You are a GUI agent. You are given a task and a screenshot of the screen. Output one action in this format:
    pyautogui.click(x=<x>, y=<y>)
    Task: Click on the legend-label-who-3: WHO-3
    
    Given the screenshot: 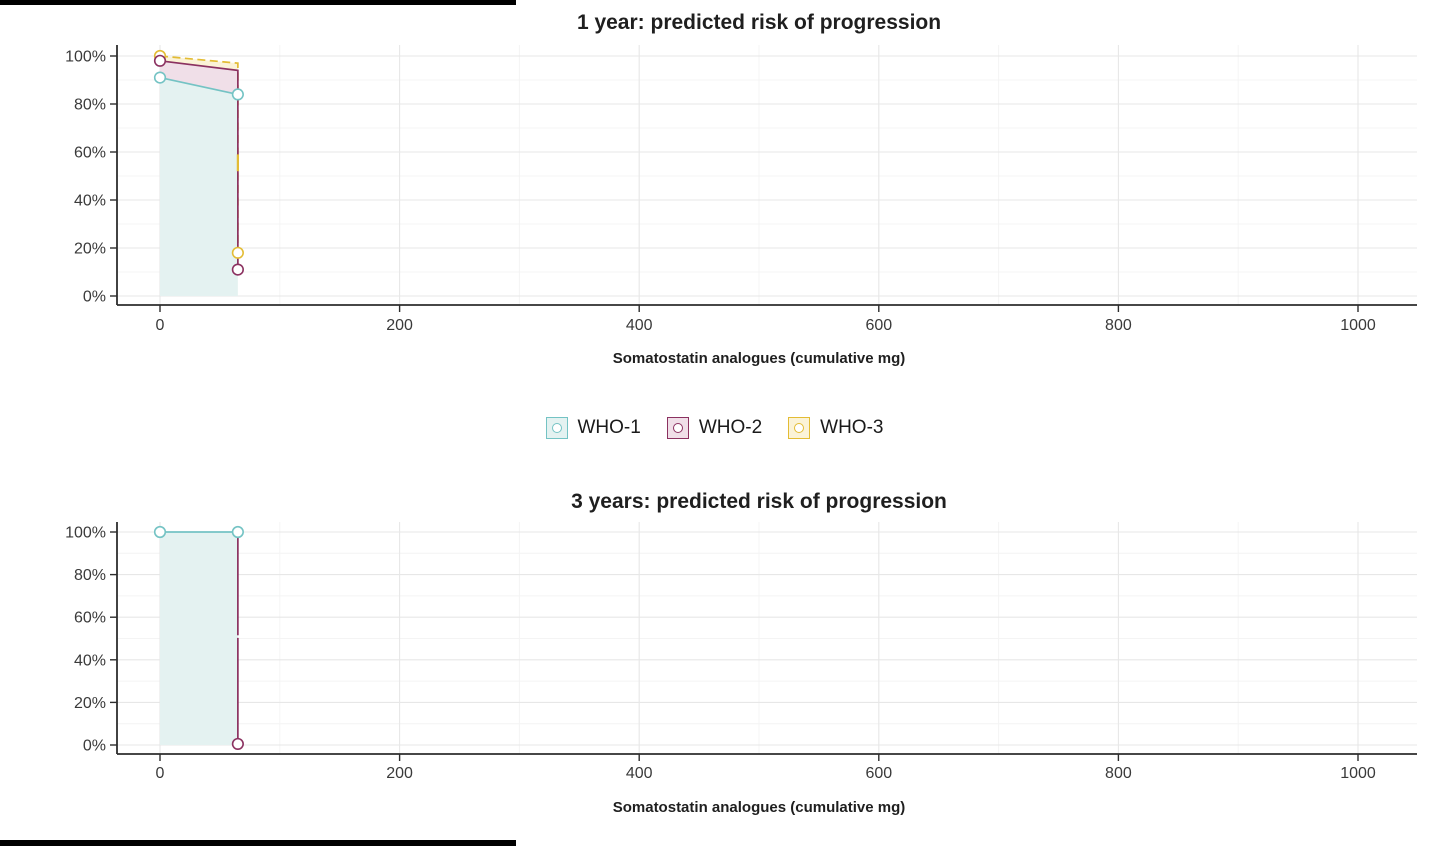 What is the action you would take?
    pyautogui.click(x=852, y=427)
    